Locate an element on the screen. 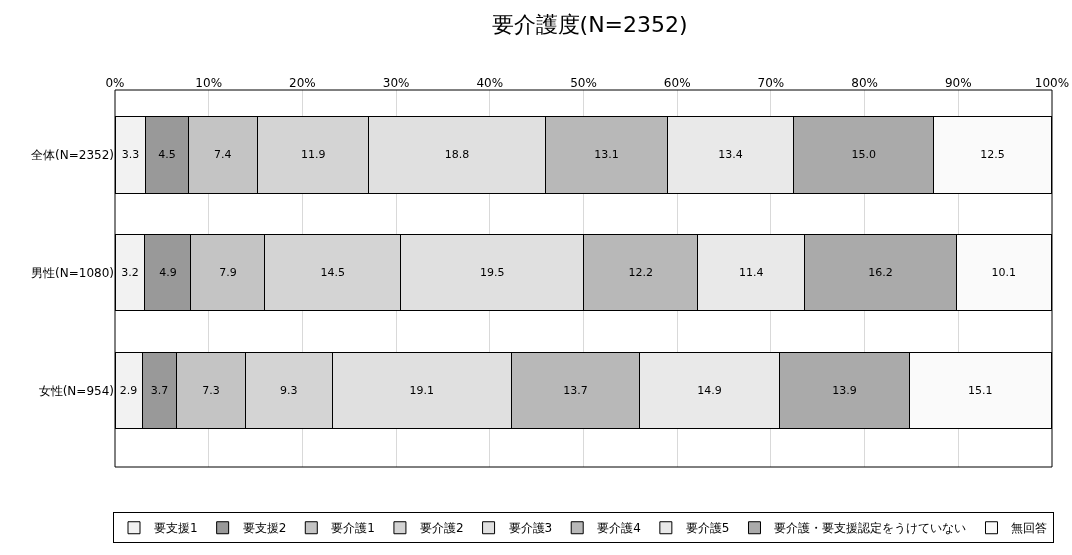  legend-label: 無回答 is located at coordinates (1029, 528).